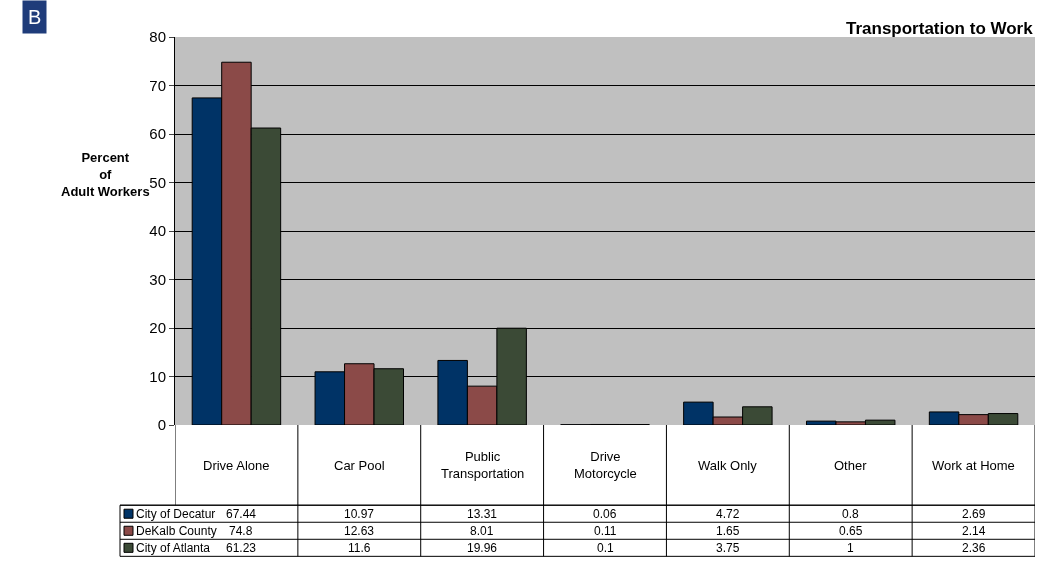 This screenshot has width=1049, height=587. What do you see at coordinates (241, 548) in the screenshot?
I see `data-label: 61.23` at bounding box center [241, 548].